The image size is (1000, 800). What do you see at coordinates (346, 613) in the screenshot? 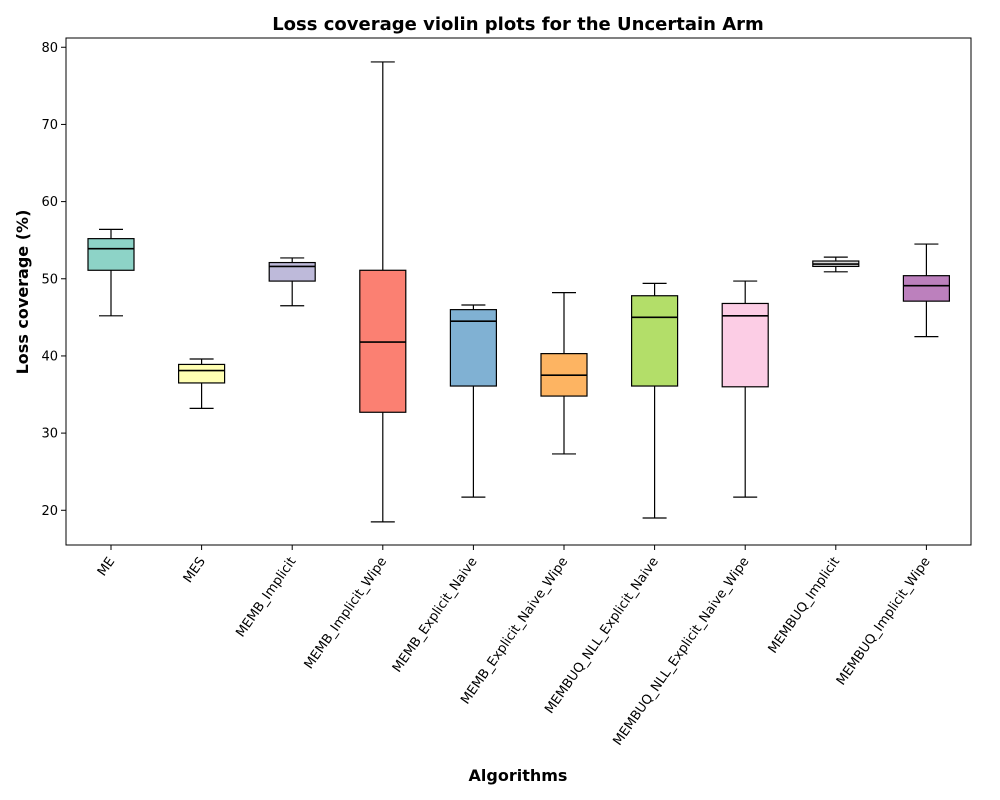
I see `x-tick-label: MEMB_Implicit_Wipe` at bounding box center [346, 613].